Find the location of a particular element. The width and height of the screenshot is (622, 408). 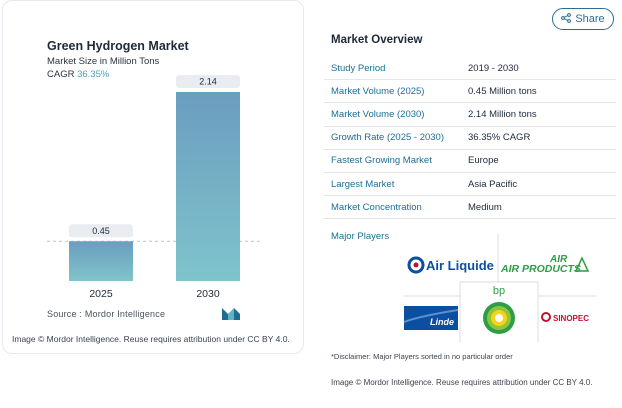

row-key: Largest Market is located at coordinates (363, 184).